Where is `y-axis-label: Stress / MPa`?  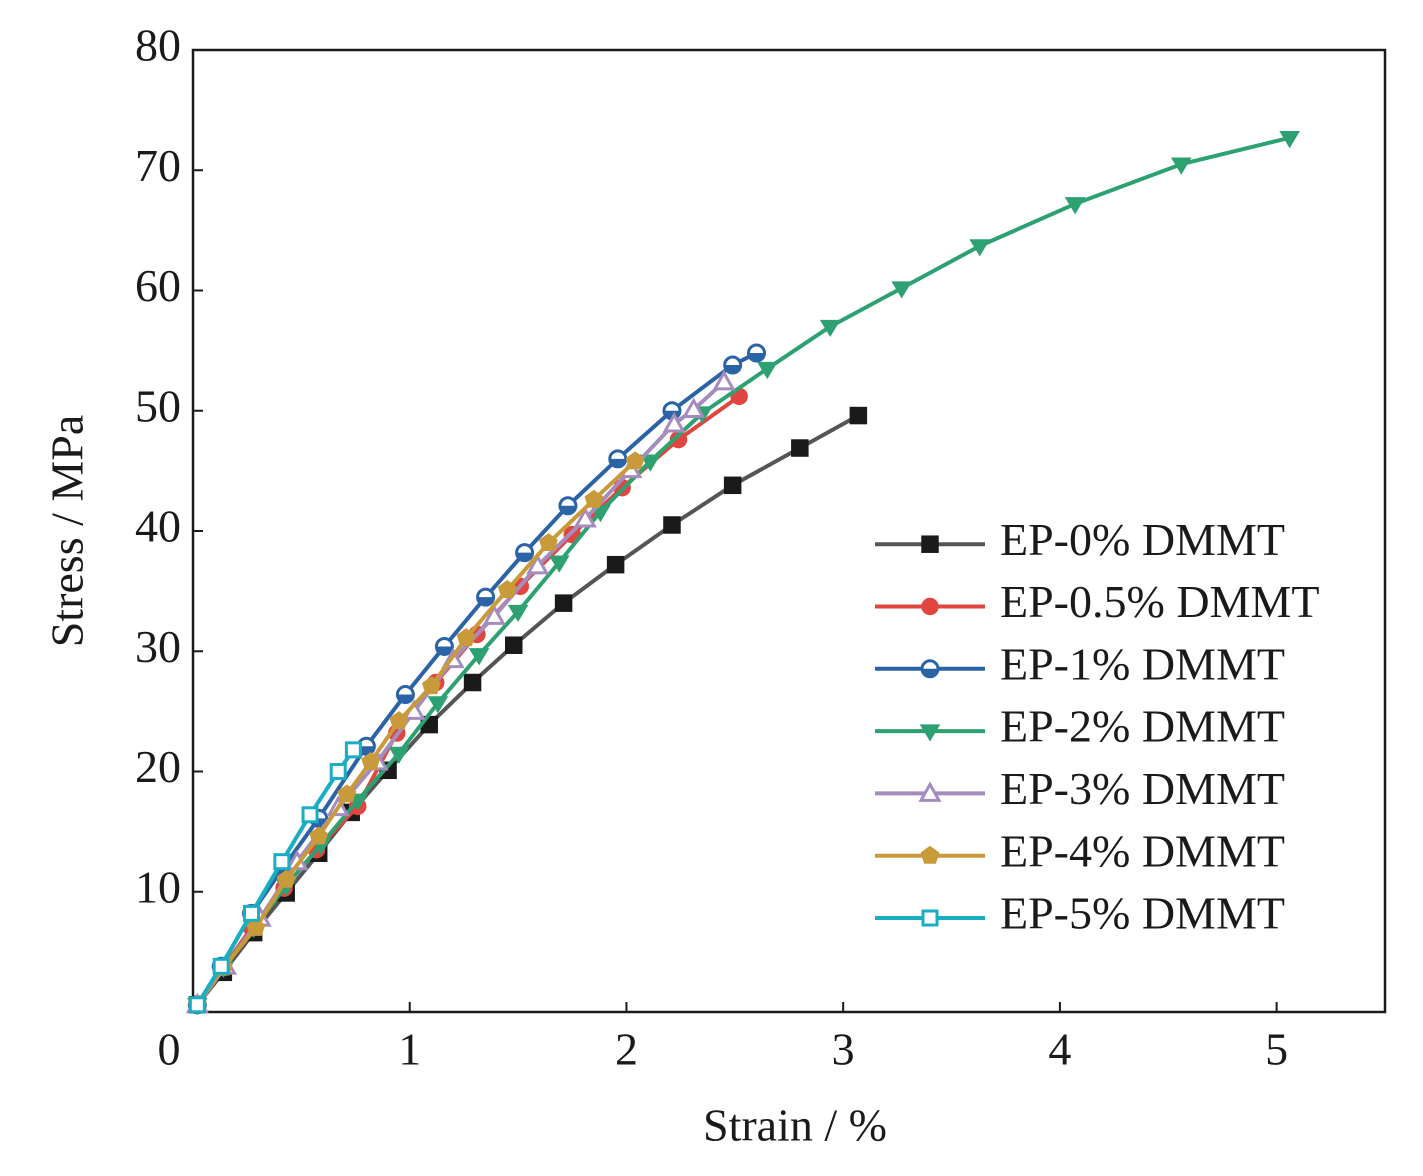
y-axis-label: Stress / MPa is located at coordinates (67, 531).